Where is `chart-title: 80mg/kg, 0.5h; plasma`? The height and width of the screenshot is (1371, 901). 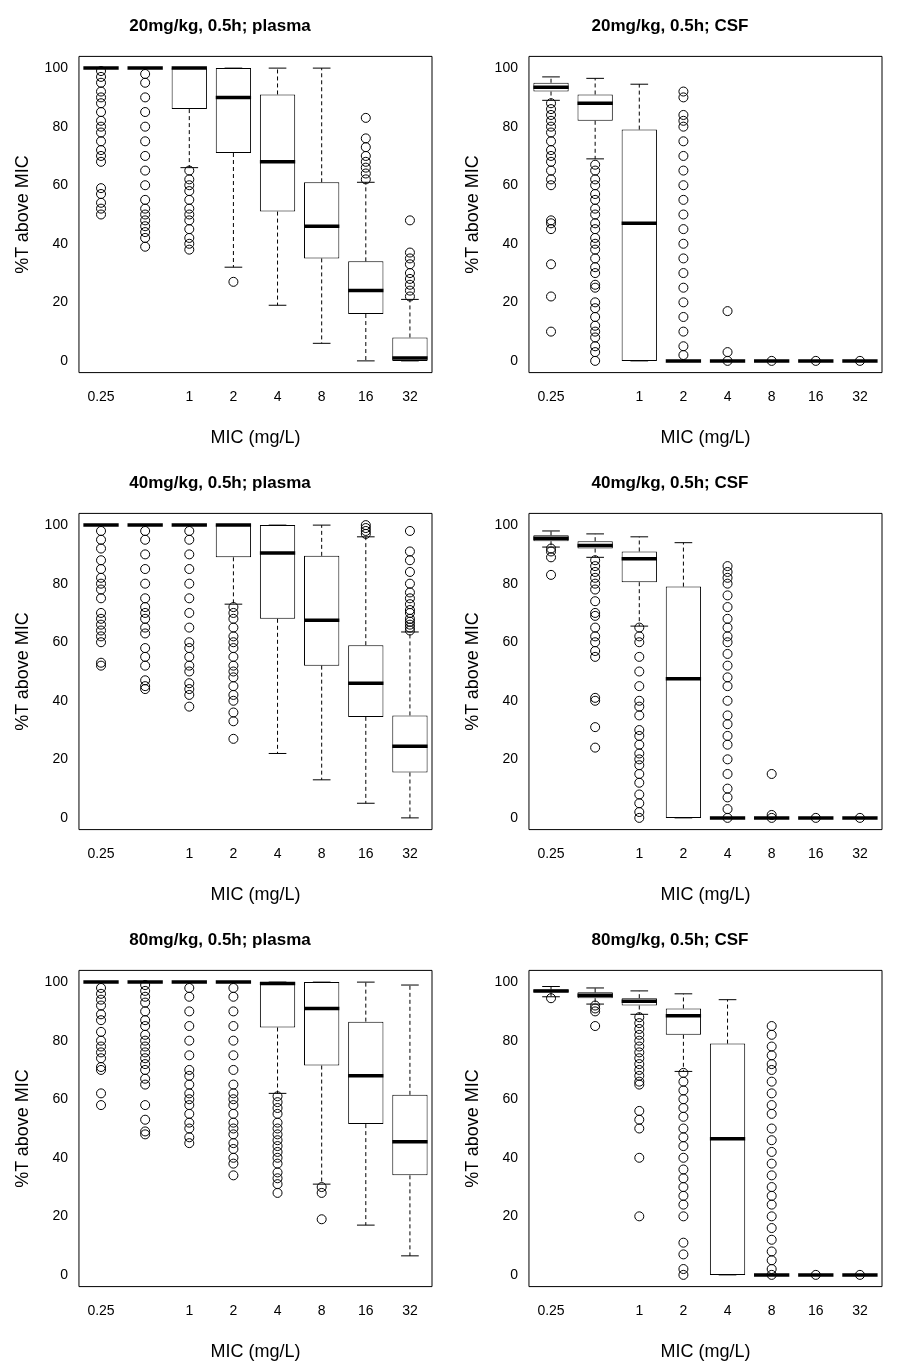
chart-title: 80mg/kg, 0.5h; plasma is located at coordinates (220, 939).